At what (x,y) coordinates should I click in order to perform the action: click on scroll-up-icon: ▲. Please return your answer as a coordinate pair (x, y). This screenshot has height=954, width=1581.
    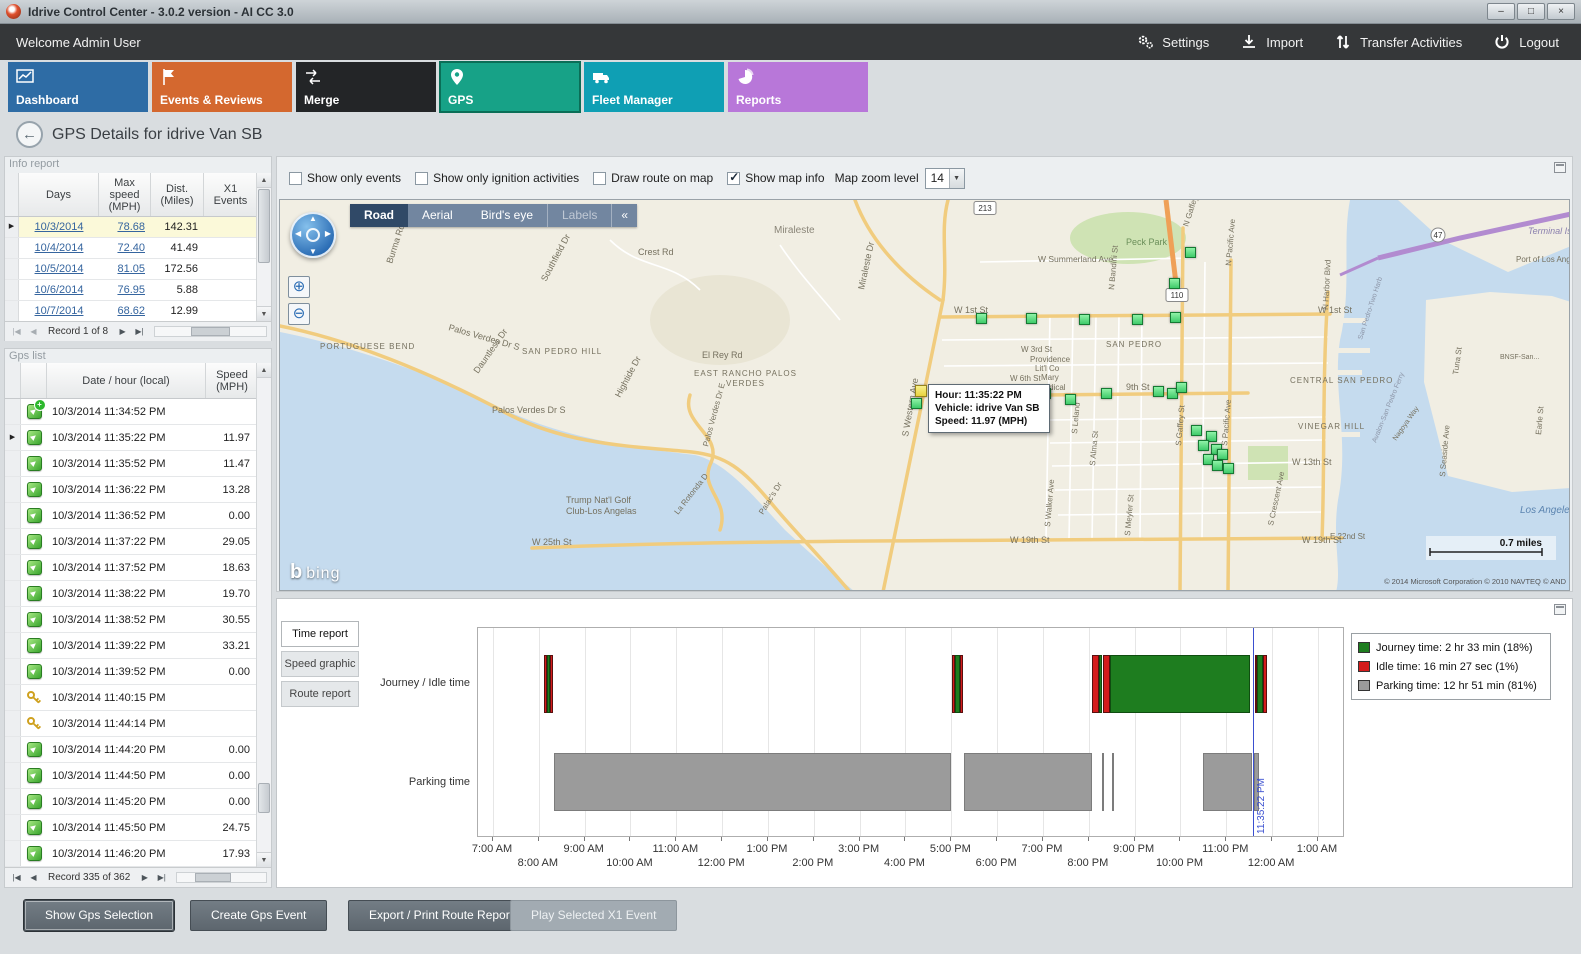
    Looking at the image, I should click on (264, 180).